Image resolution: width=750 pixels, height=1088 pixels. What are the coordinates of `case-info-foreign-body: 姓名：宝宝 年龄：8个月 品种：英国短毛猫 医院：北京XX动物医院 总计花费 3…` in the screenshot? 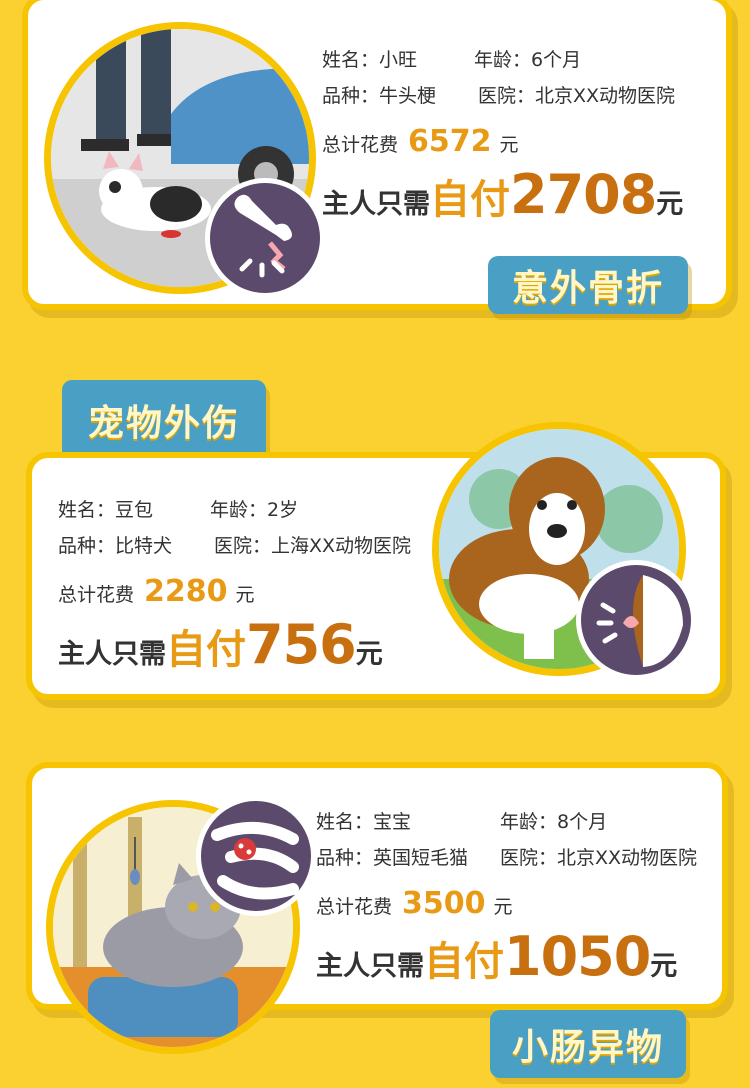 It's located at (507, 895).